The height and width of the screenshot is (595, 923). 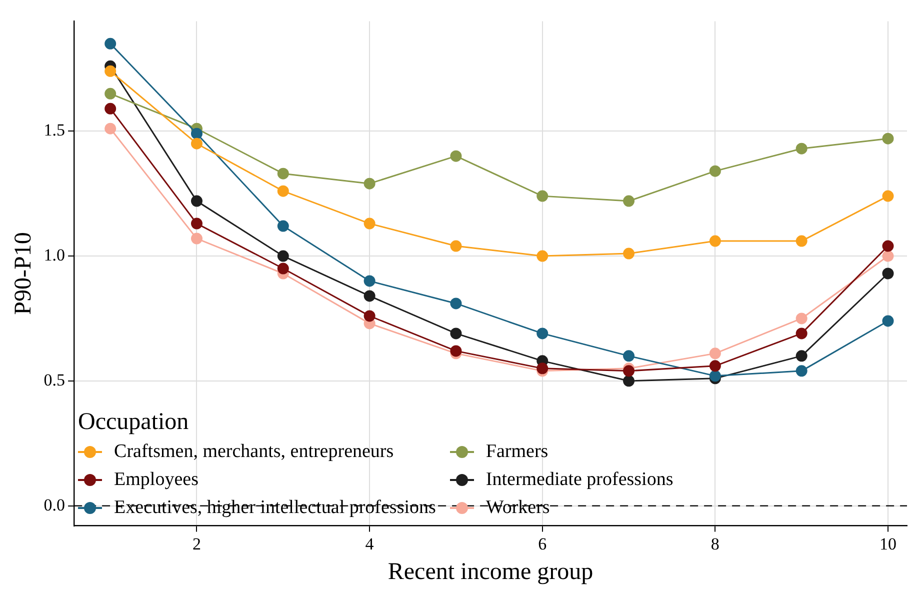 I want to click on x-tick-label: 2, so click(x=196, y=544).